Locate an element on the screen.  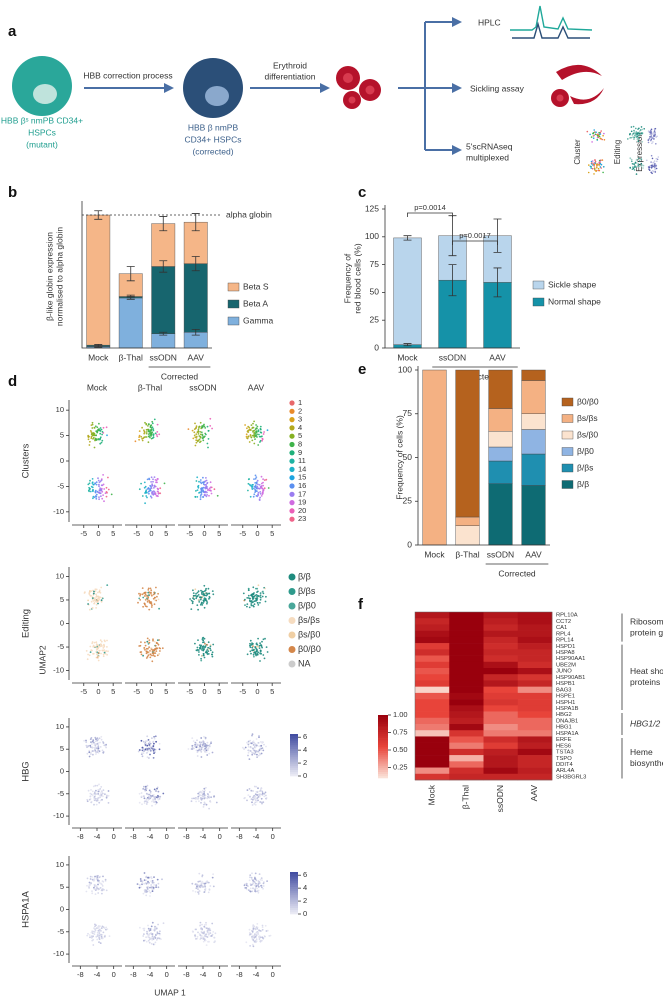
legend-dot is located at coordinates (292, 494).